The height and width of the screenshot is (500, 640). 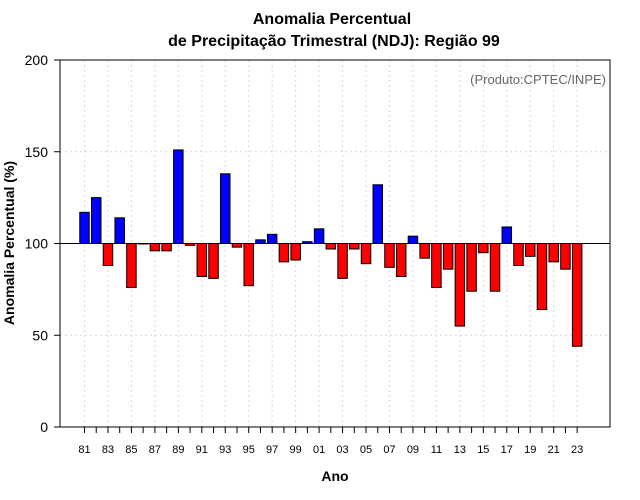 What do you see at coordinates (554, 450) in the screenshot?
I see `x-tick-label: 21` at bounding box center [554, 450].